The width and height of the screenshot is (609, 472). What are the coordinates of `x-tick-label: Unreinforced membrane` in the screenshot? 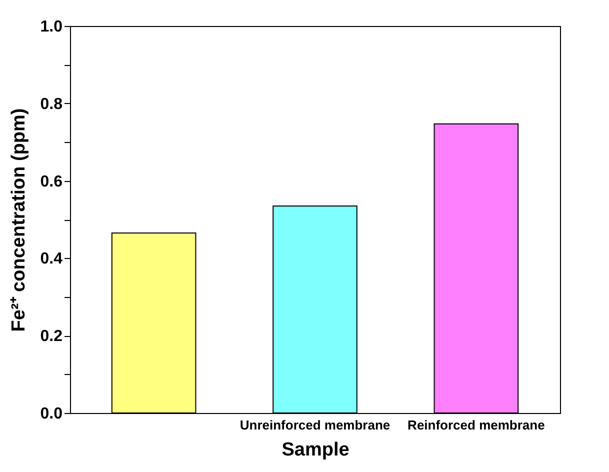 It's located at (315, 425).